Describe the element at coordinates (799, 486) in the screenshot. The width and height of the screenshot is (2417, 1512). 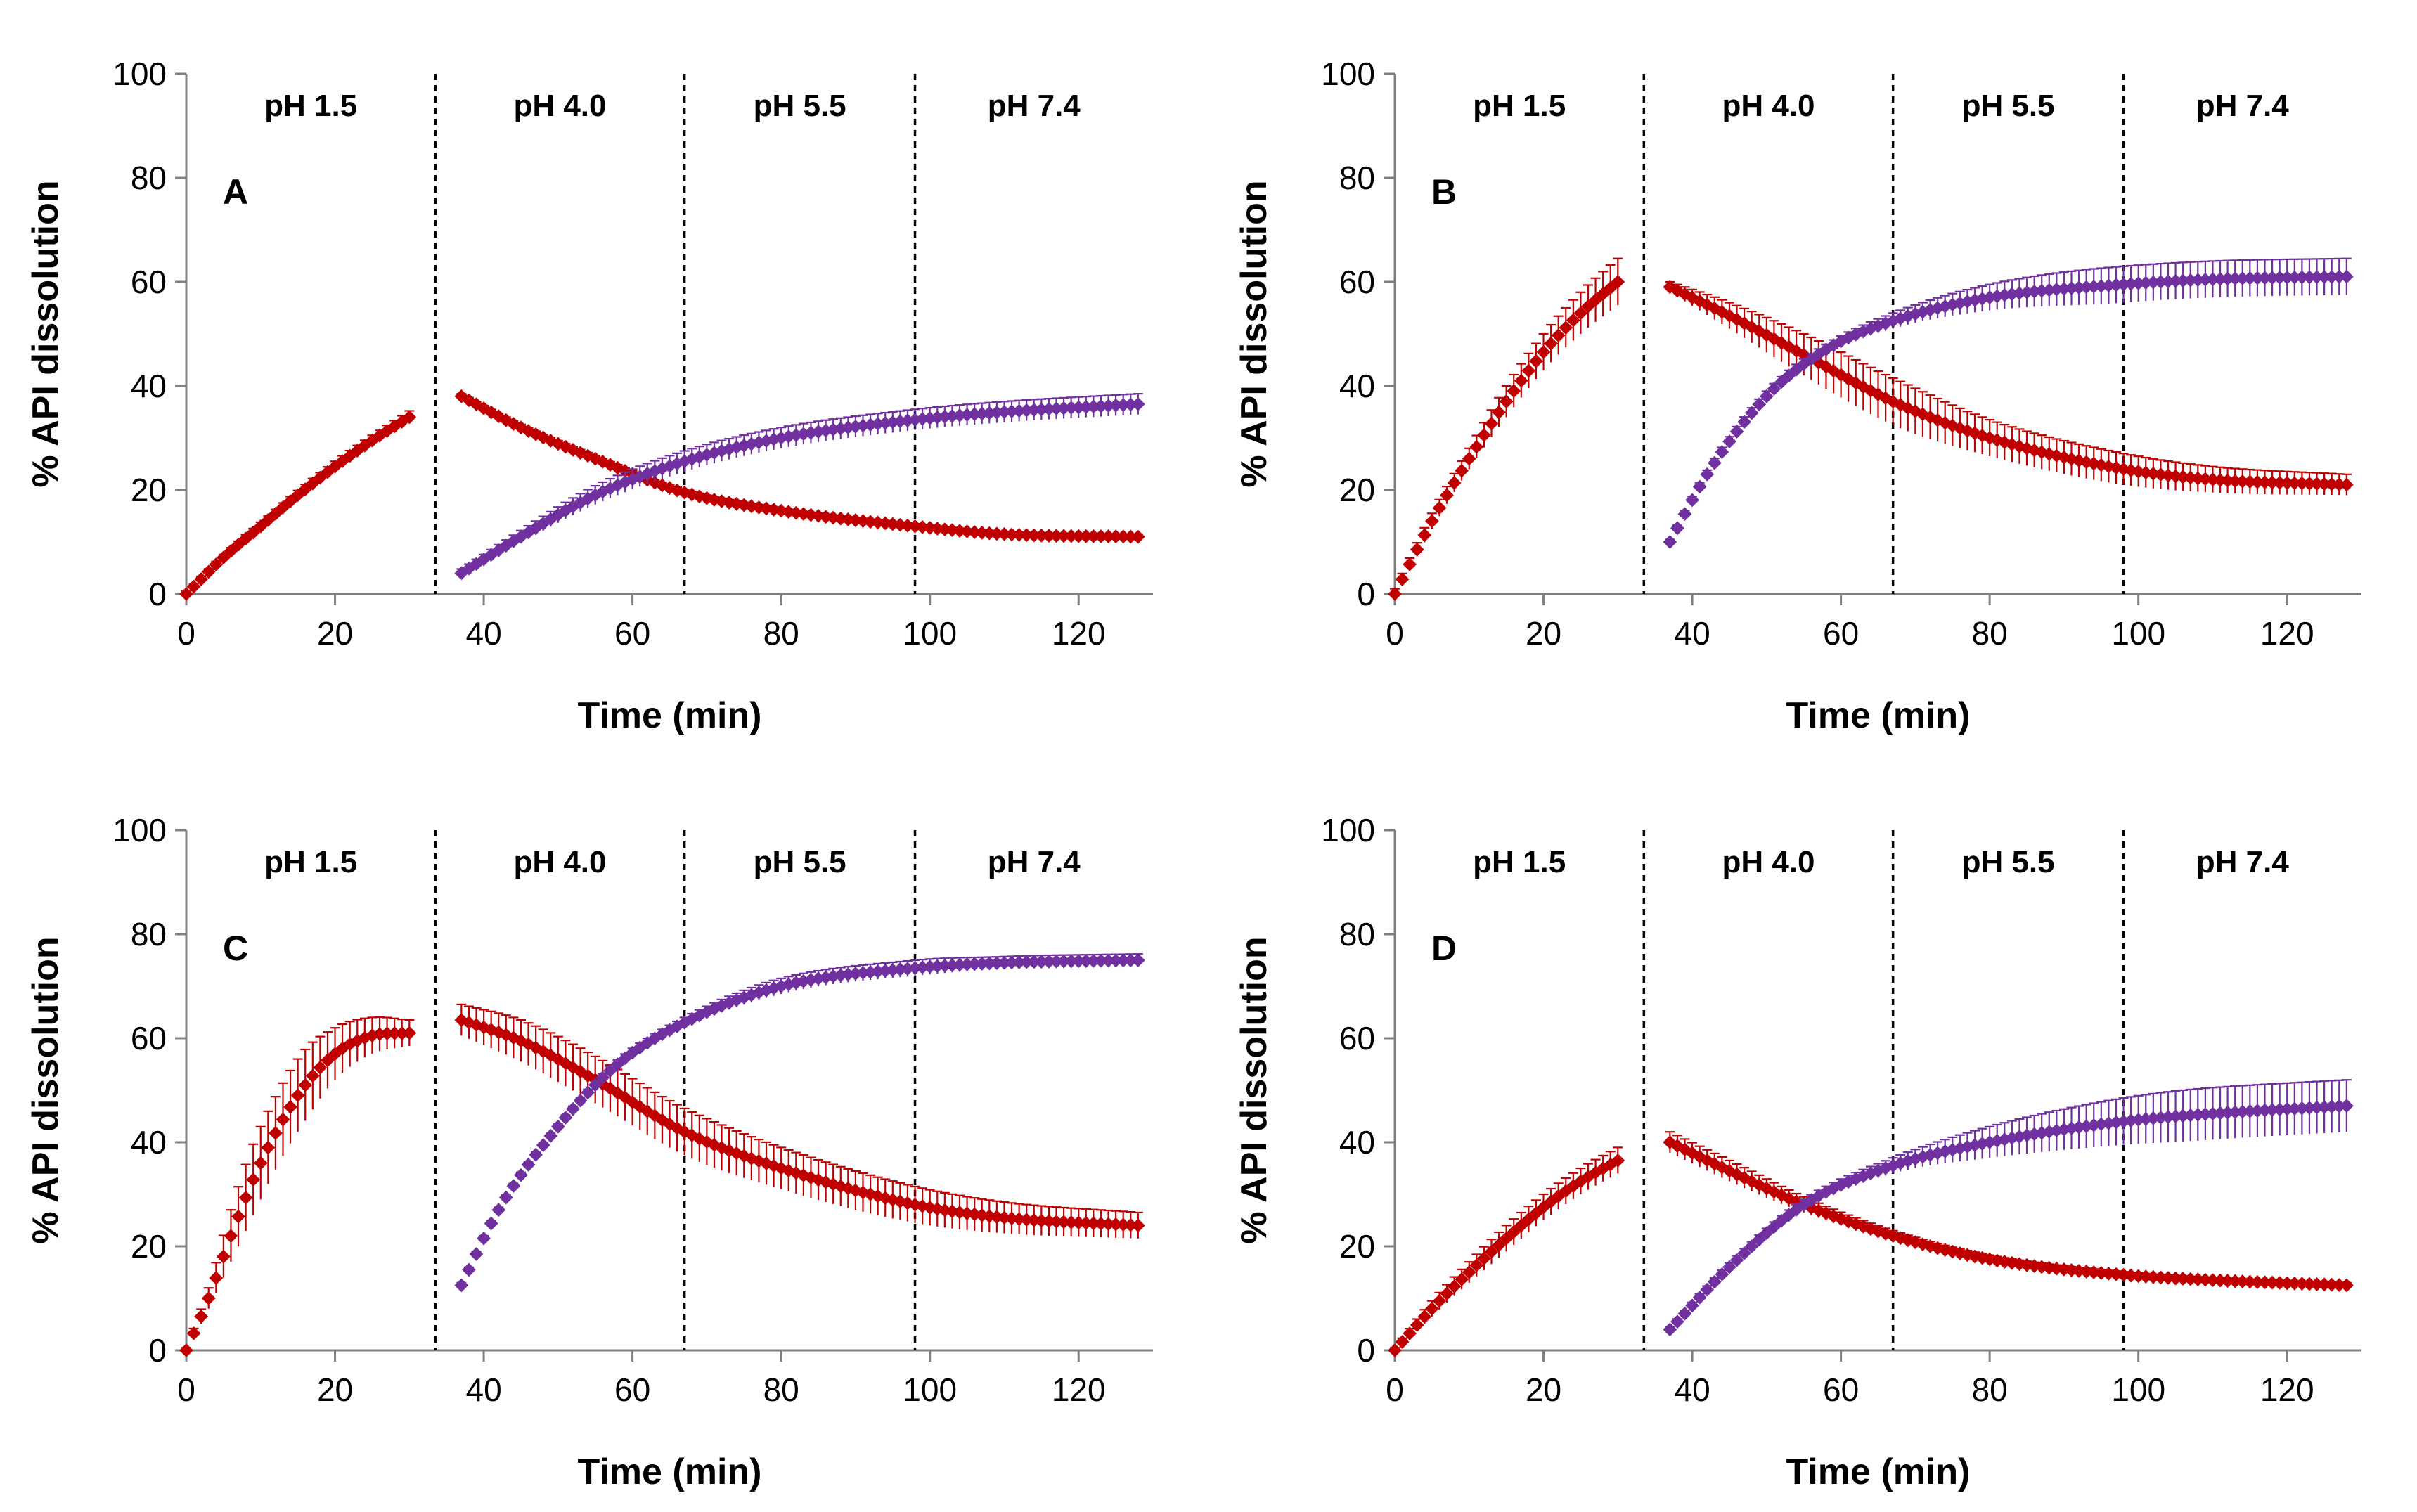
I see `series-purple` at that location.